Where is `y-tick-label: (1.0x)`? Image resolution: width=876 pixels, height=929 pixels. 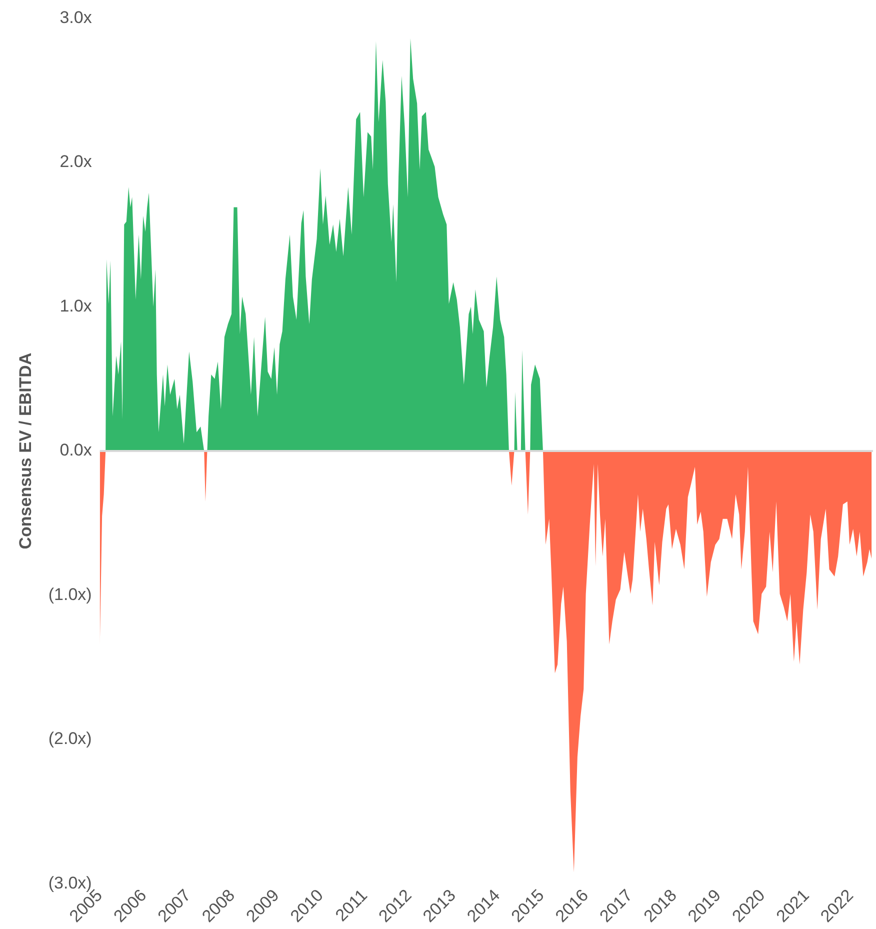 y-tick-label: (1.0x) is located at coordinates (70, 594).